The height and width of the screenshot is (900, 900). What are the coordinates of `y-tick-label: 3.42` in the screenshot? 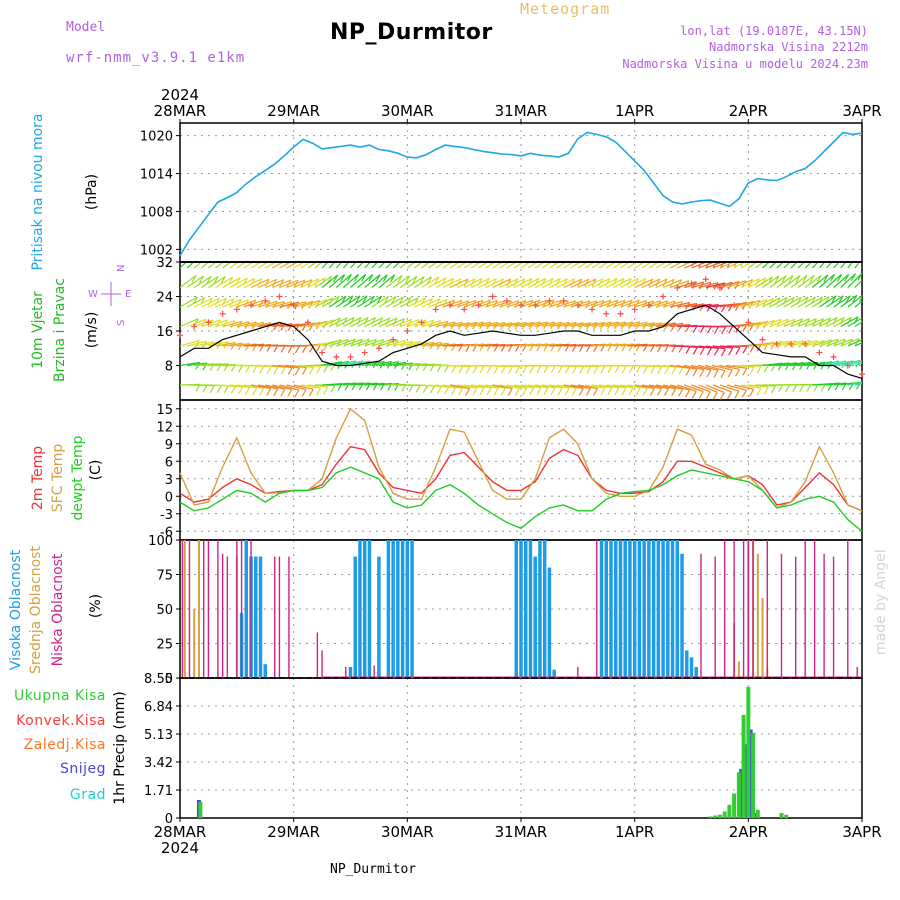 It's located at (158, 763).